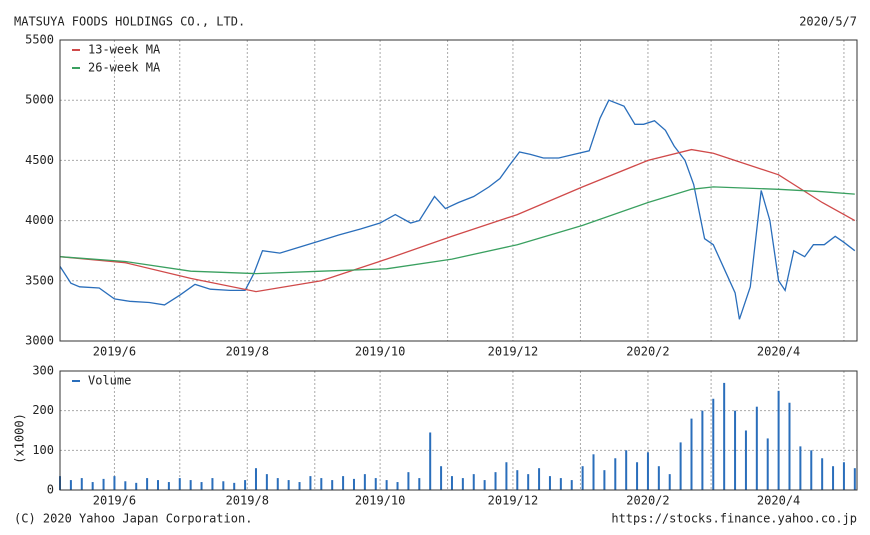 Image resolution: width=870 pixels, height=535 pixels. Describe the element at coordinates (20, 438) in the screenshot. I see `y-axis-label: (x1000)` at that location.